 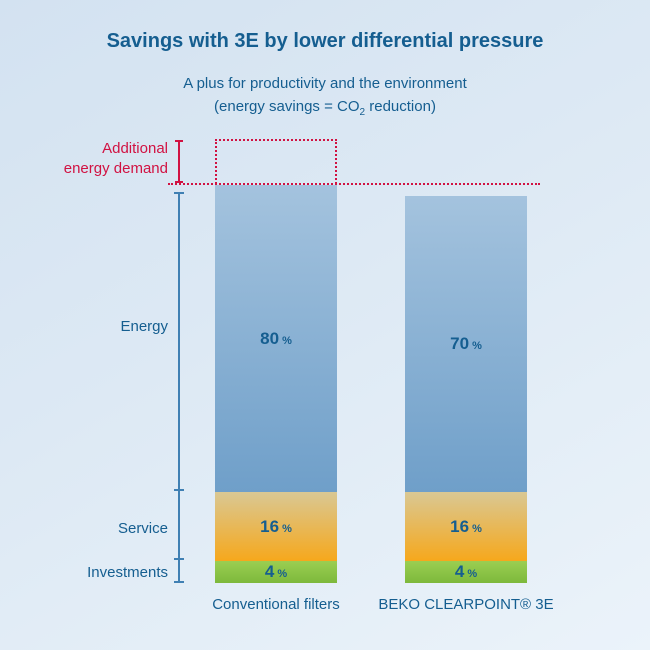 I want to click on conventional-service-segment: 16%, so click(x=276, y=526).